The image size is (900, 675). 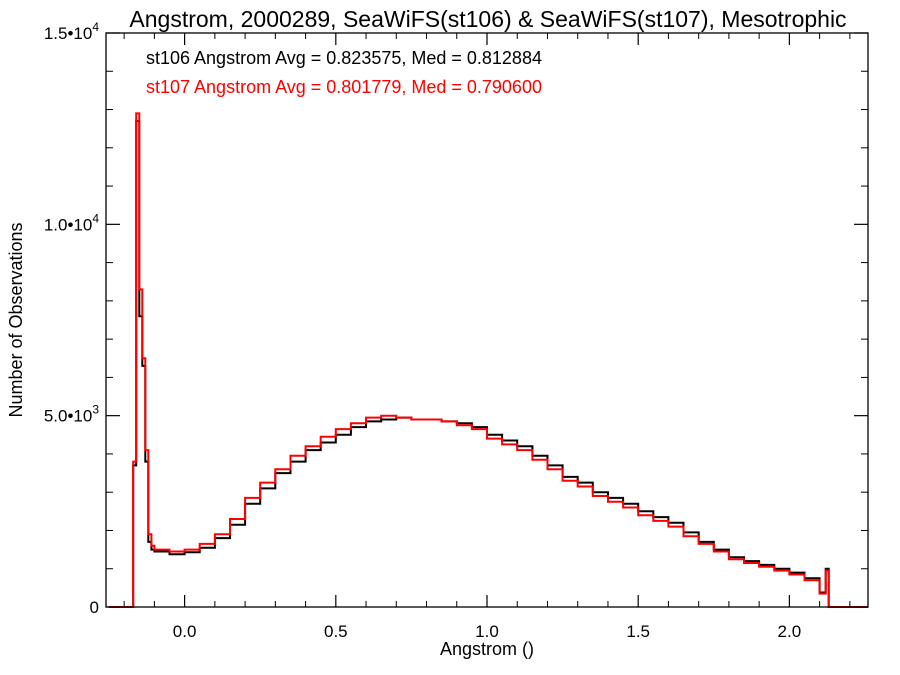 What do you see at coordinates (487, 631) in the screenshot?
I see `x-tick-label: 1.0` at bounding box center [487, 631].